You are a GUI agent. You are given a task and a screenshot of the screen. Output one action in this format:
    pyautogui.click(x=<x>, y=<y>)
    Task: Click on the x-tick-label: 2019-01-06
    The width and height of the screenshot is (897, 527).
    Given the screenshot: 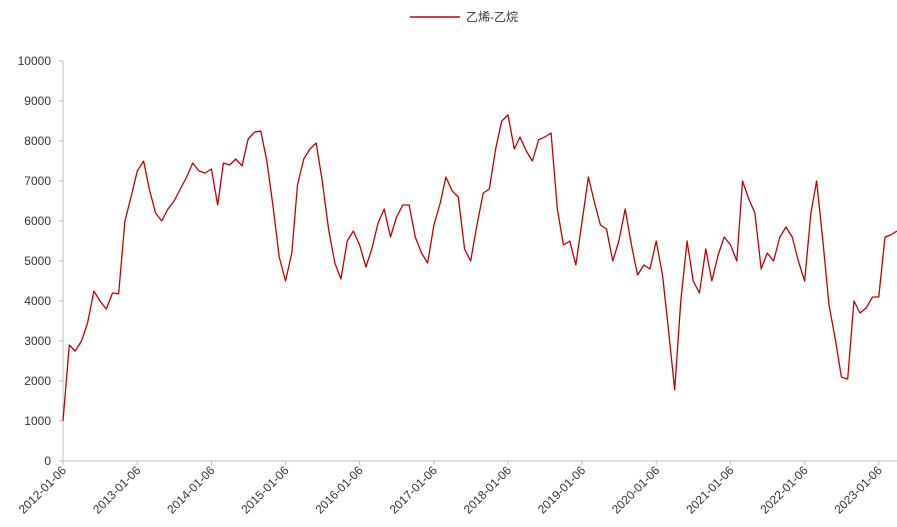 What is the action you would take?
    pyautogui.click(x=562, y=490)
    